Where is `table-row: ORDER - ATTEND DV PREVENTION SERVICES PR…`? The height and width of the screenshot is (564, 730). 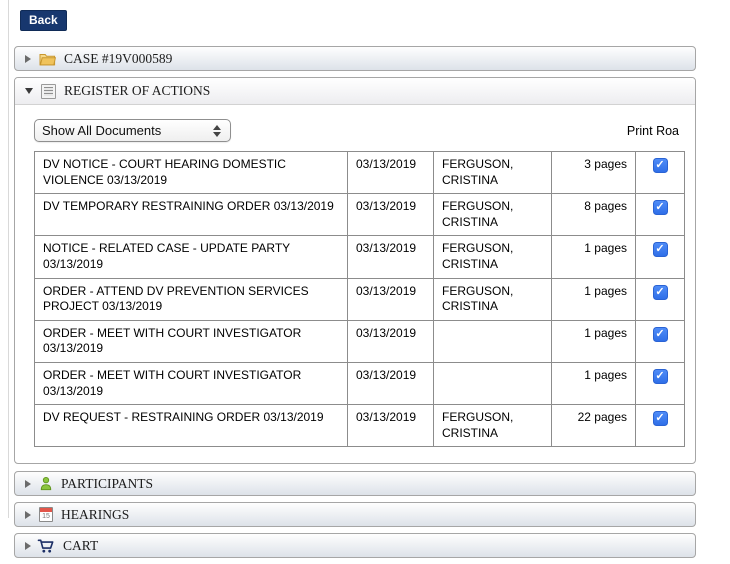
table-row: ORDER - ATTEND DV PREVENTION SERVICES PR… is located at coordinates (359, 299).